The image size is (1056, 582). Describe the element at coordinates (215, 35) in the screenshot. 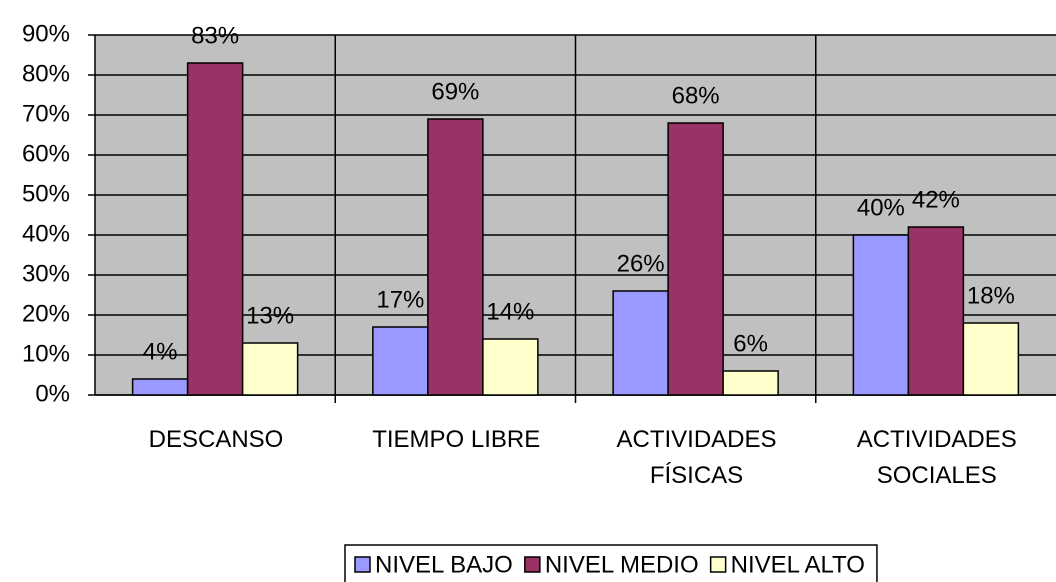

I see `data-label: 83%` at that location.